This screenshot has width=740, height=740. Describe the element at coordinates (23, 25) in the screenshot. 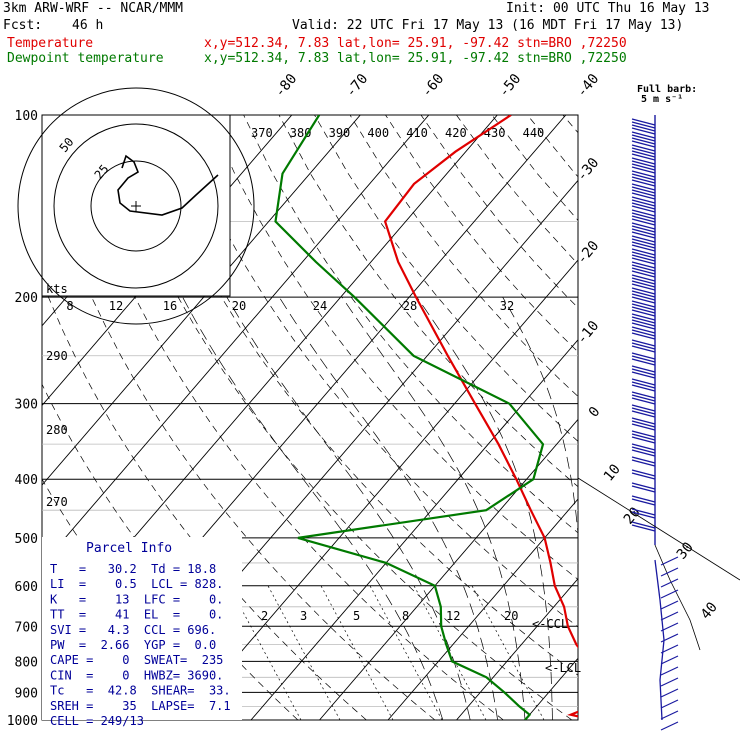

I see `forecast-label: Fcst:` at that location.